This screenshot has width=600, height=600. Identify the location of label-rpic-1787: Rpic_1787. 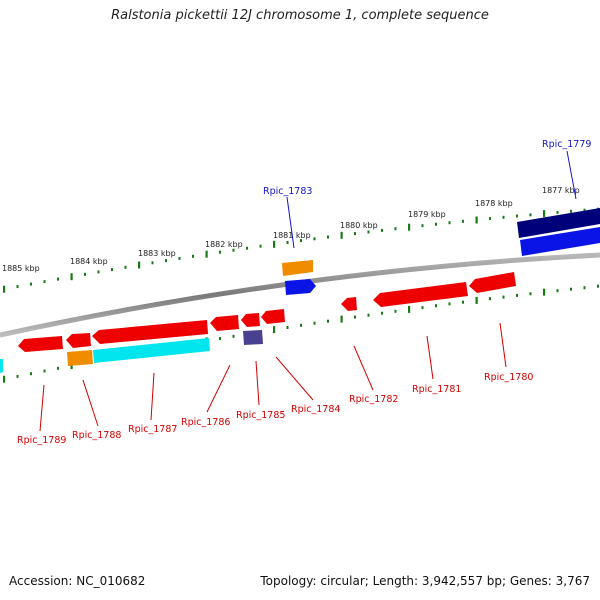
(152, 429).